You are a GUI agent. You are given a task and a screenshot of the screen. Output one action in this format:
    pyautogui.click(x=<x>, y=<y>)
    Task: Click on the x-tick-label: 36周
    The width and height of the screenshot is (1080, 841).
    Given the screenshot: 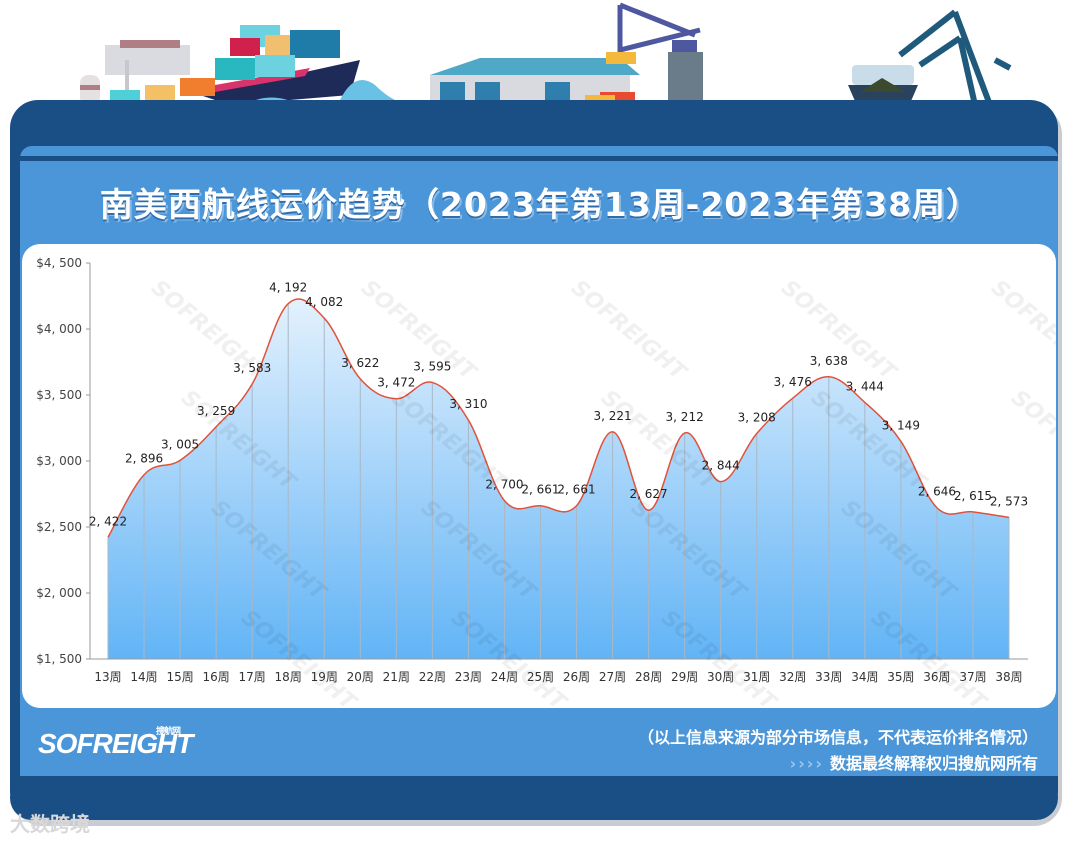 What is the action you would take?
    pyautogui.click(x=936, y=677)
    